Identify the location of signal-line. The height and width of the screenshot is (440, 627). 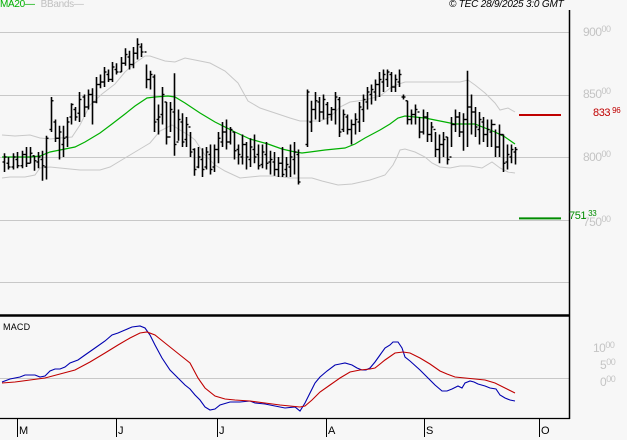
(258, 369).